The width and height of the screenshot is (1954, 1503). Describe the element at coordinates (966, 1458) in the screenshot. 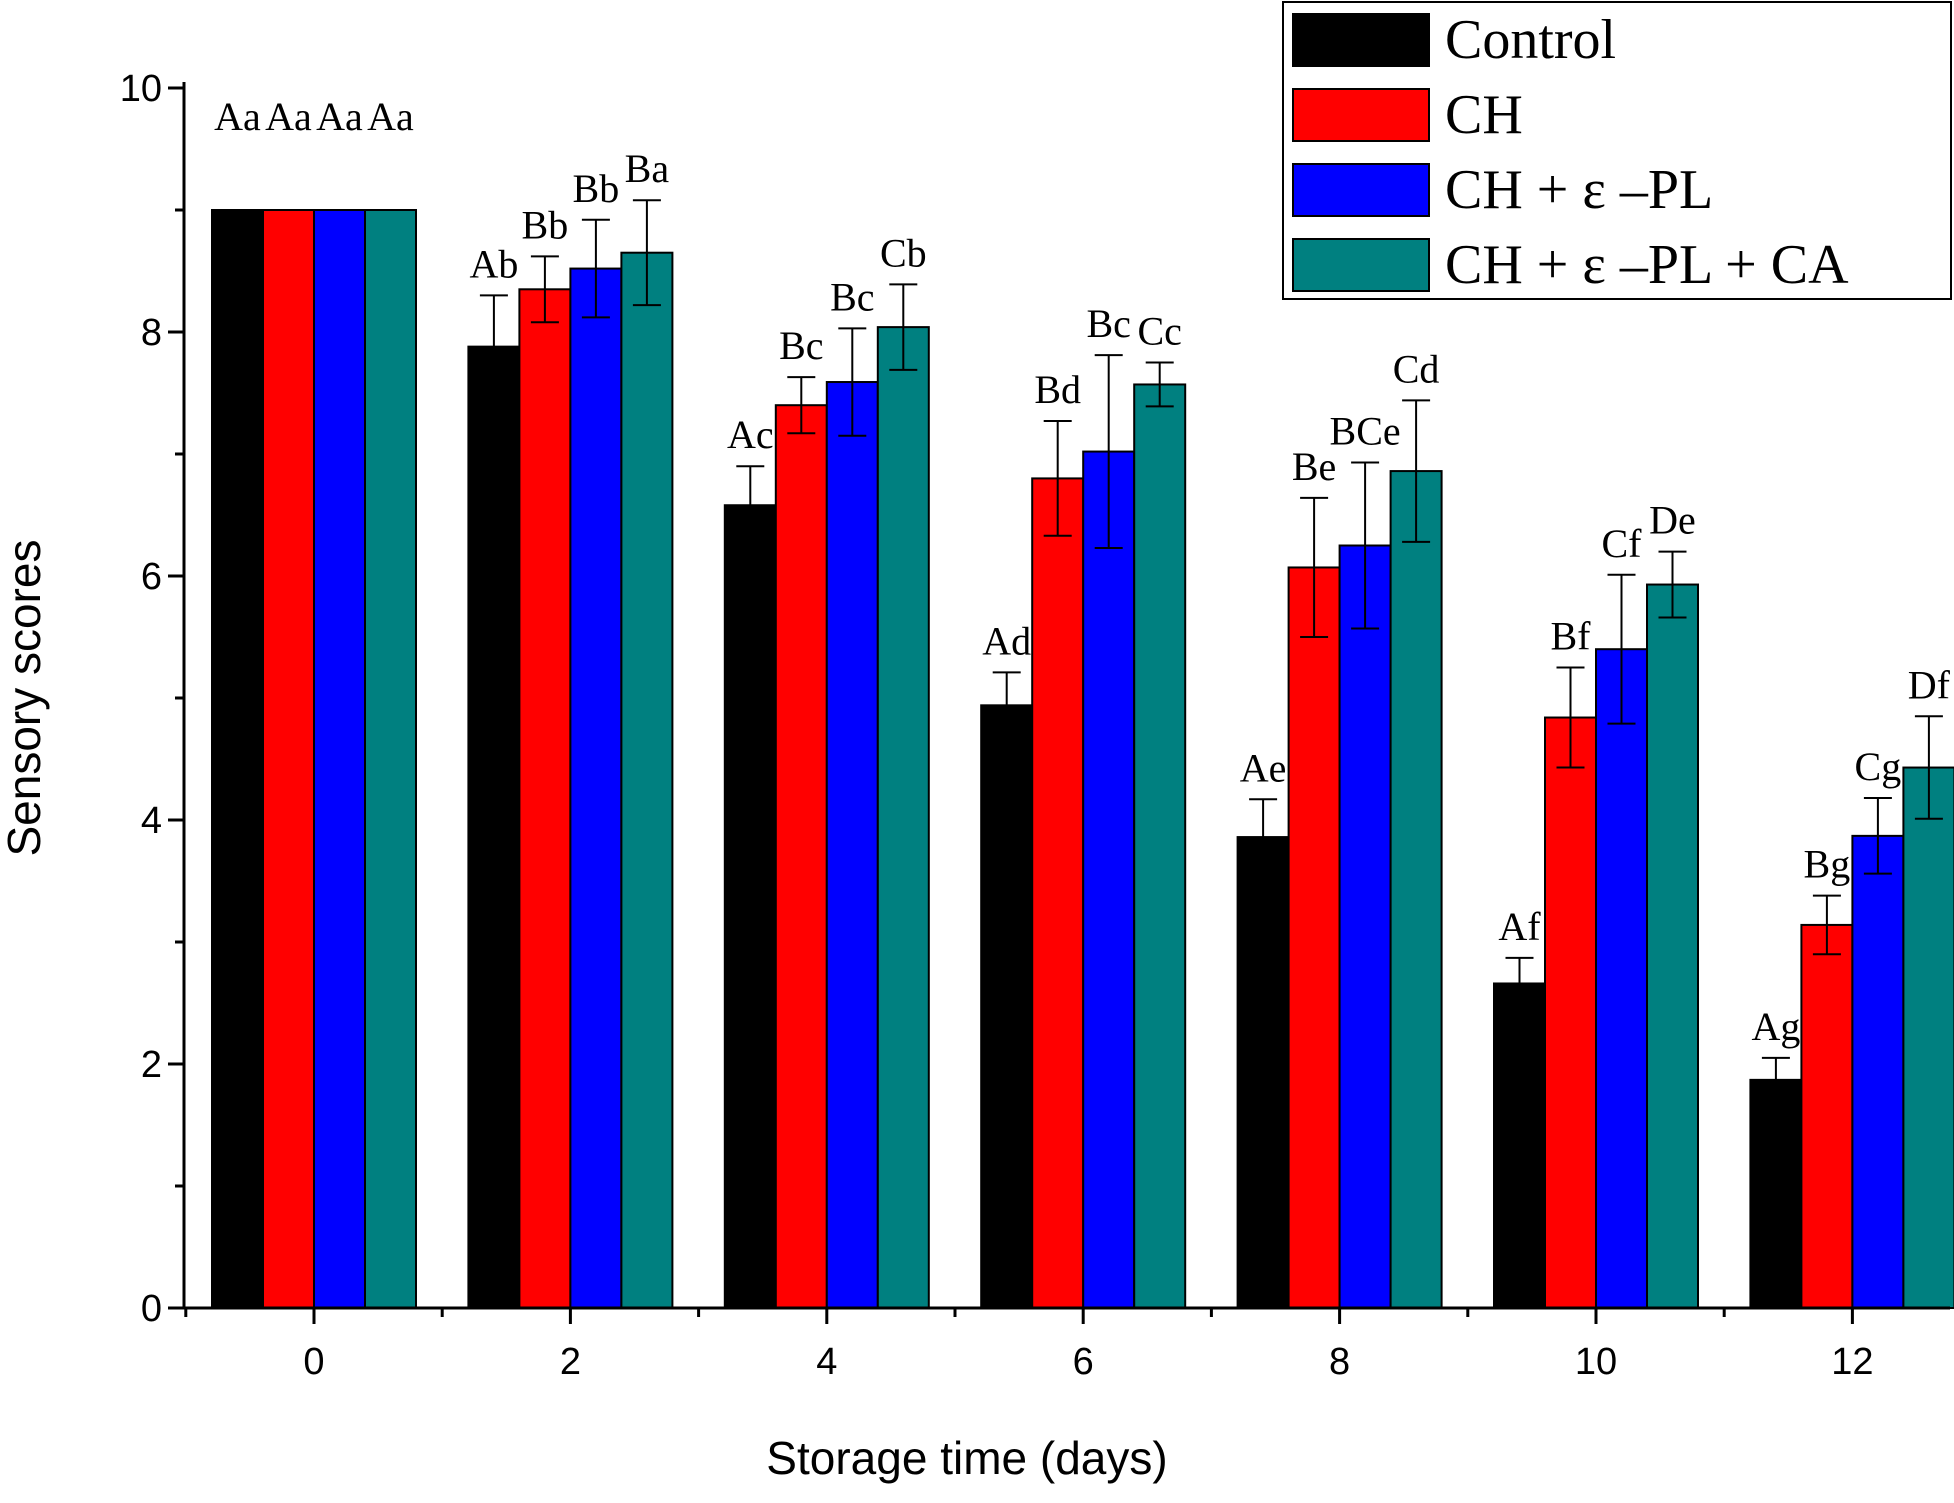

I see `x-axis-label: Storage time (days)` at that location.